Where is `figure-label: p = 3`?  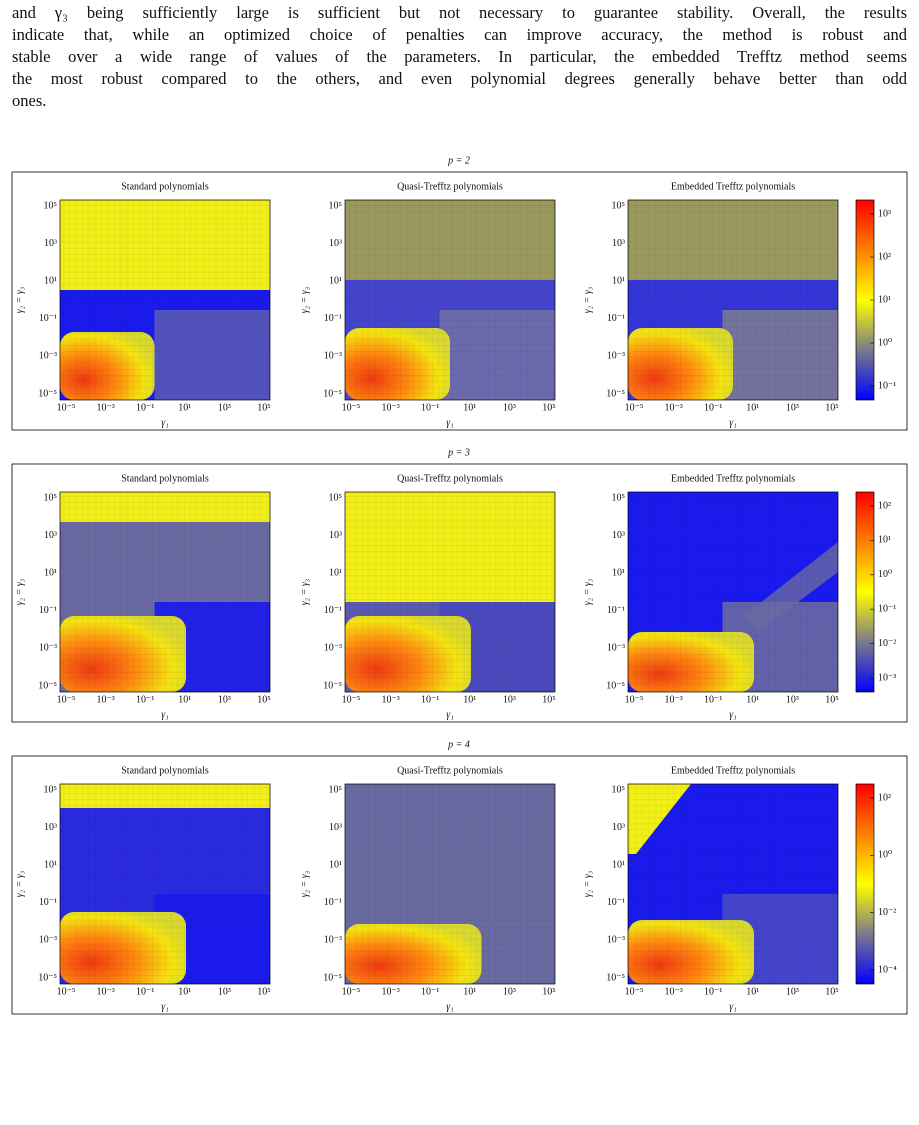
figure-label: p = 3 is located at coordinates (458, 452).